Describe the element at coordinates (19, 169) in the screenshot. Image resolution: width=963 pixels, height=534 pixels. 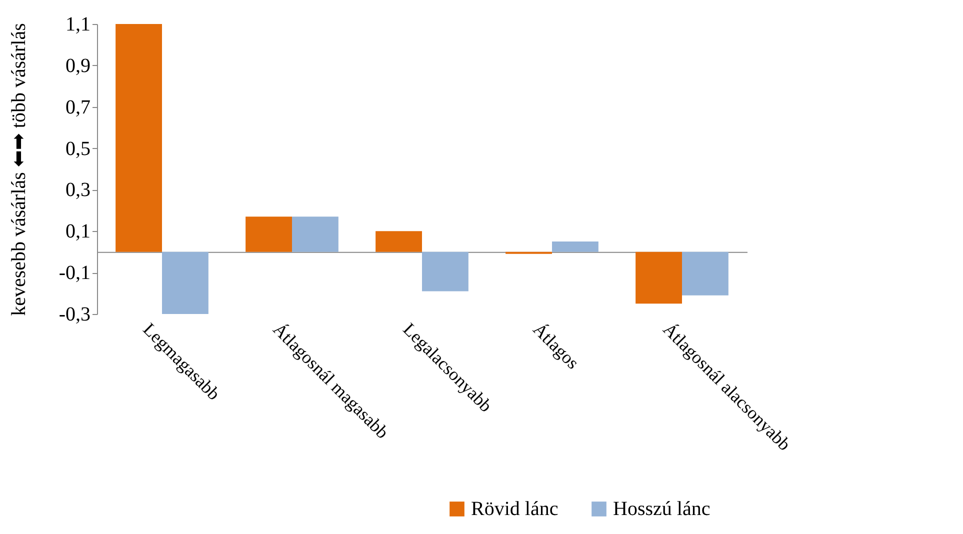
I see `y-axis-title: kevesebb vásárlás ⬅➡ több vásárlás` at that location.